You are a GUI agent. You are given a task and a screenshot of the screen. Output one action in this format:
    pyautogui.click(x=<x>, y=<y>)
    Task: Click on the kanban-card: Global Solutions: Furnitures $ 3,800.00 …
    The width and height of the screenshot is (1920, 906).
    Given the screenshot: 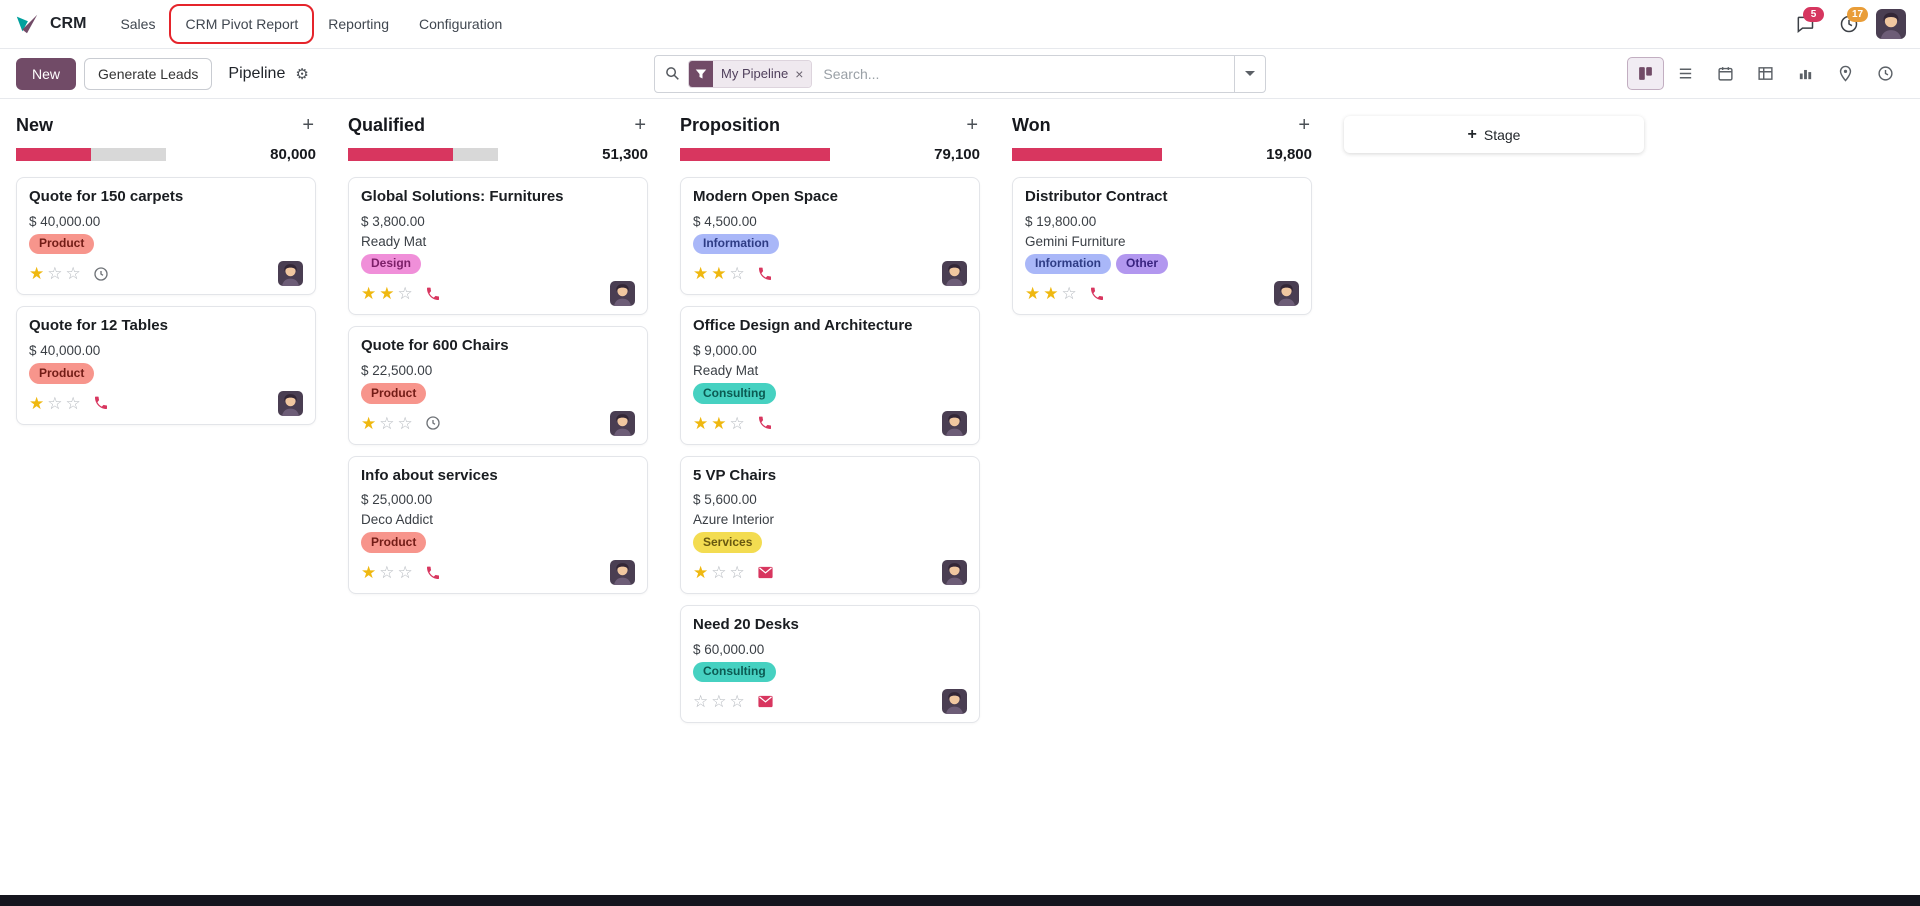 What is the action you would take?
    pyautogui.click(x=498, y=246)
    